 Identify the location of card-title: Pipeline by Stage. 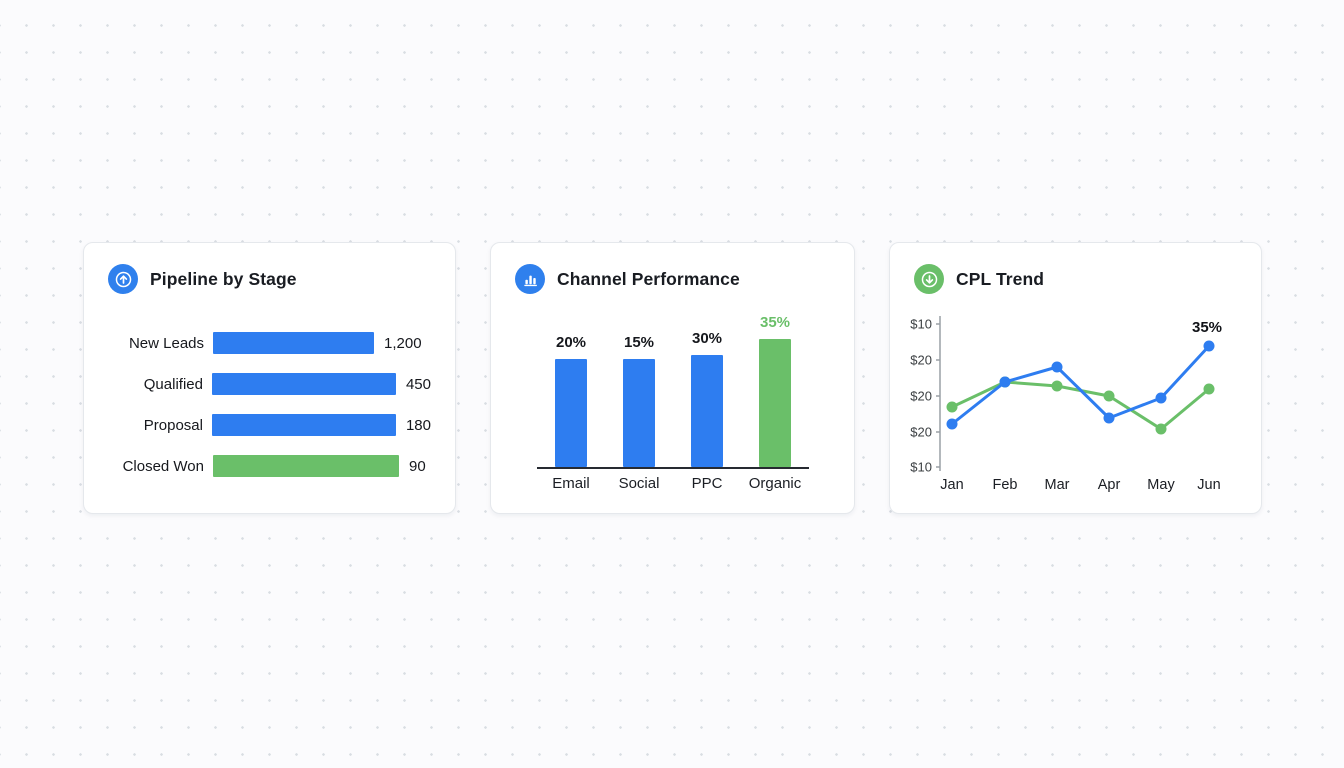
(223, 278).